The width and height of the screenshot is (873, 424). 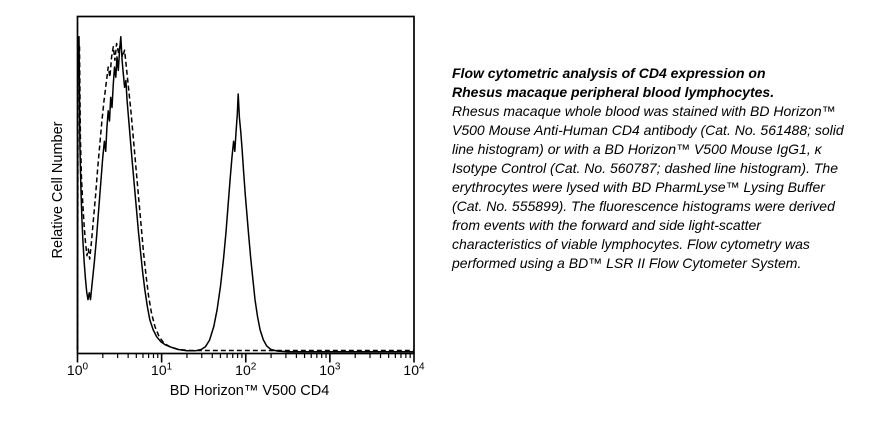 What do you see at coordinates (414, 369) in the screenshot?
I see `x-tick-label-10e4: 10⁴` at bounding box center [414, 369].